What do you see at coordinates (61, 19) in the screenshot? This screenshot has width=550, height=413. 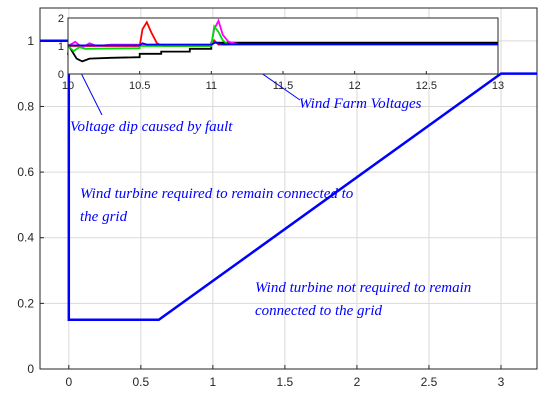 I see `inset-y-tick-label: 2` at bounding box center [61, 19].